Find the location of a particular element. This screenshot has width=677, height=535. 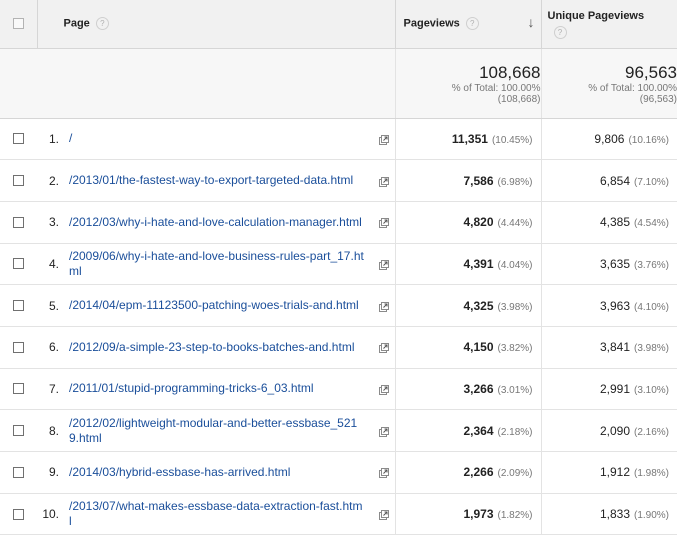

pageviews-percent: (3.98%) is located at coordinates (515, 307).